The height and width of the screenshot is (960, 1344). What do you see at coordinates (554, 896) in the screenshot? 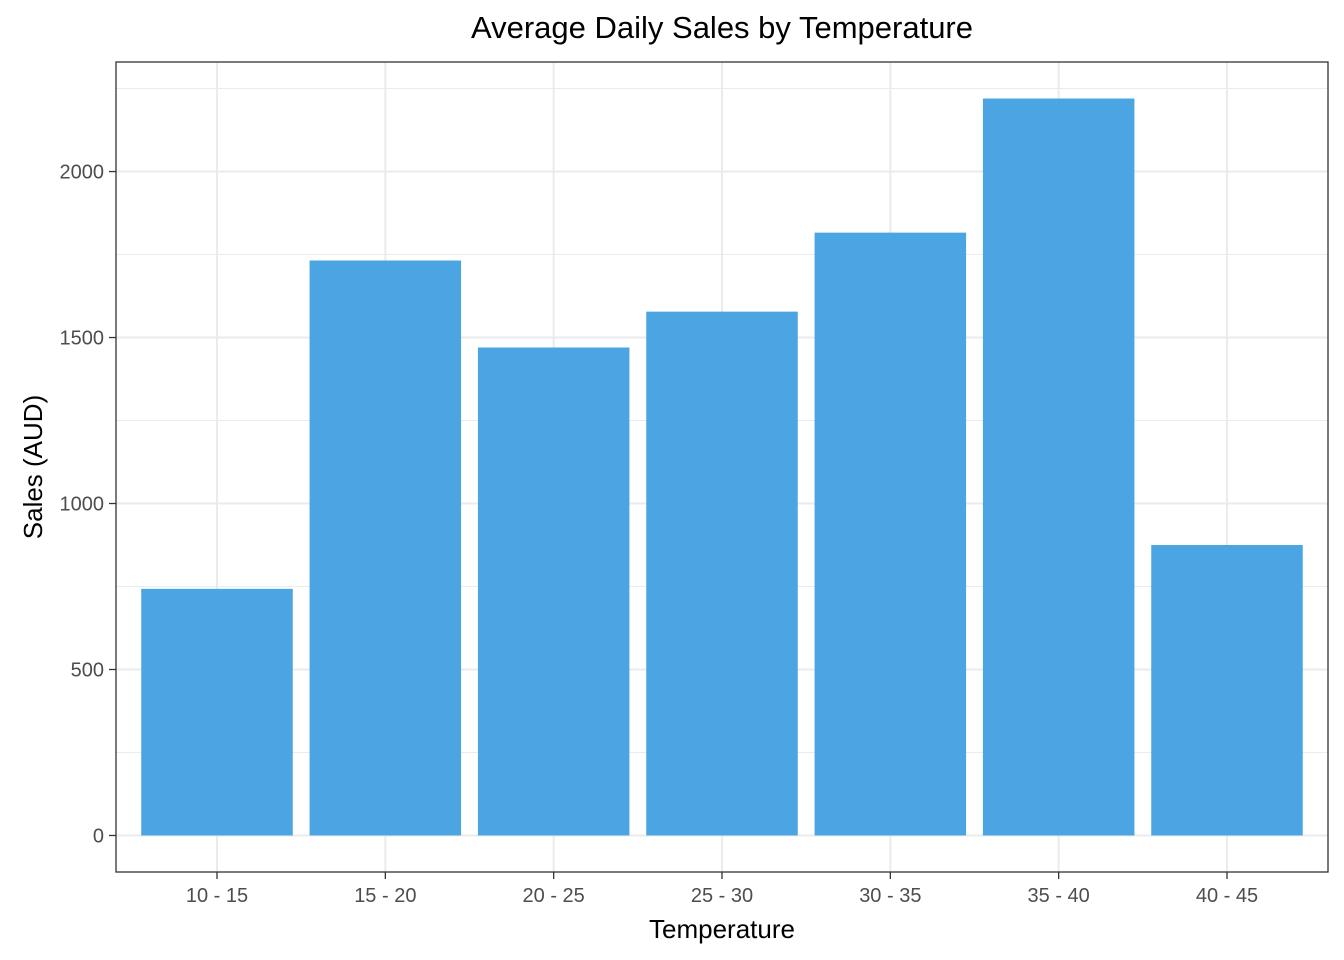
I see `x-tick-label: 20 - 25` at bounding box center [554, 896].